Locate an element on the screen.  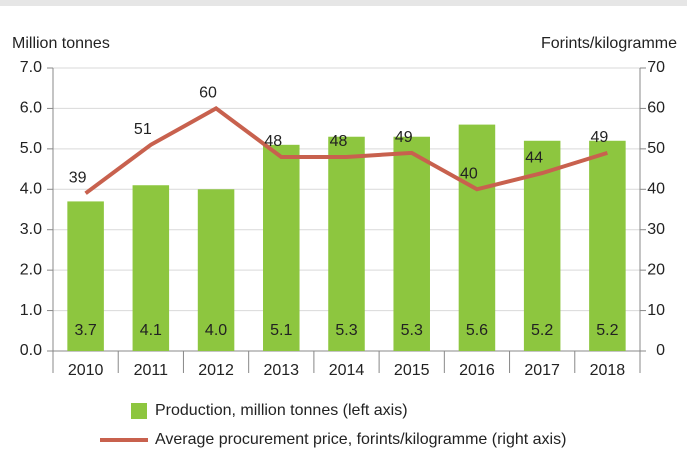
line-value-label: 44 is located at coordinates (534, 157).